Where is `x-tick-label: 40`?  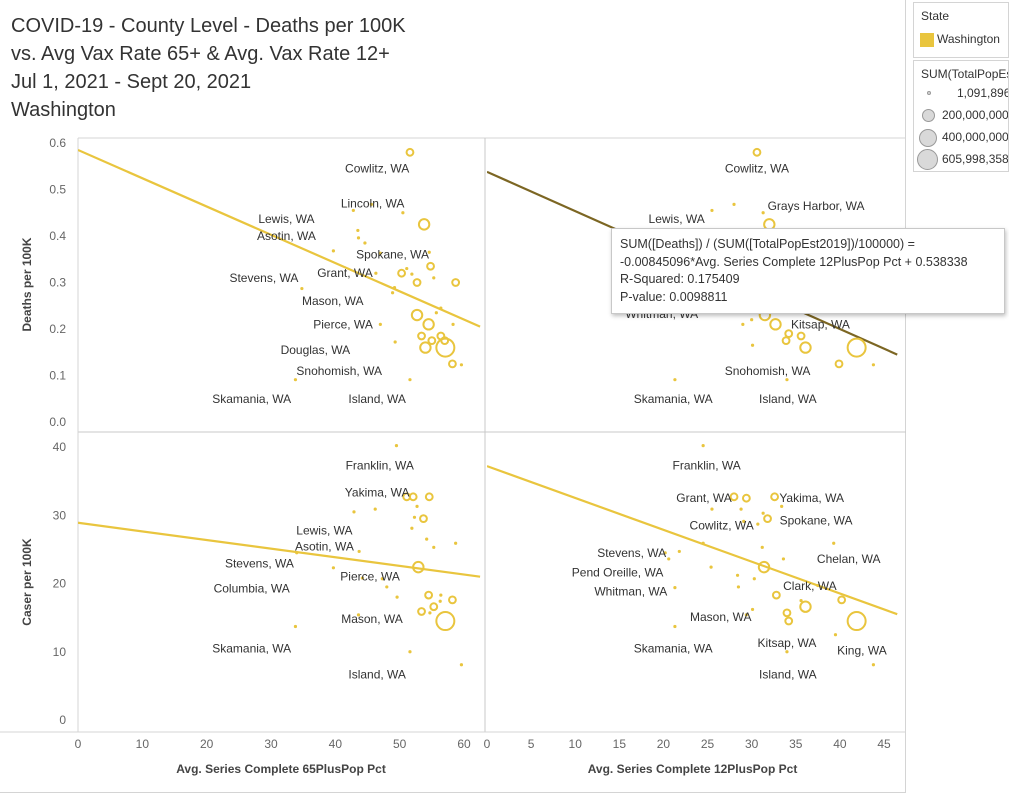
x-tick-label: 40 is located at coordinates (336, 744).